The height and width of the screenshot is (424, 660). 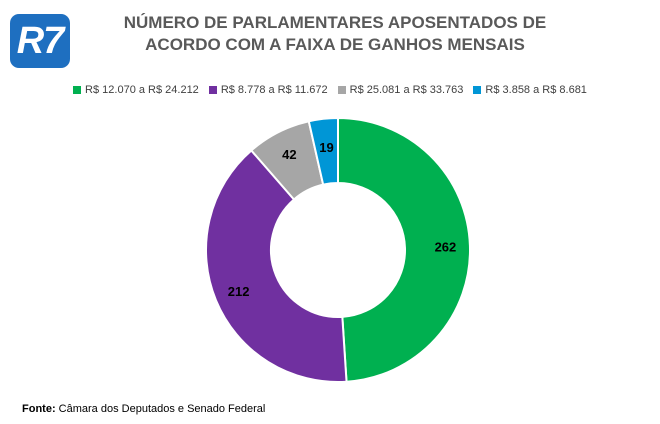 I want to click on data-label-1: 262, so click(x=446, y=247).